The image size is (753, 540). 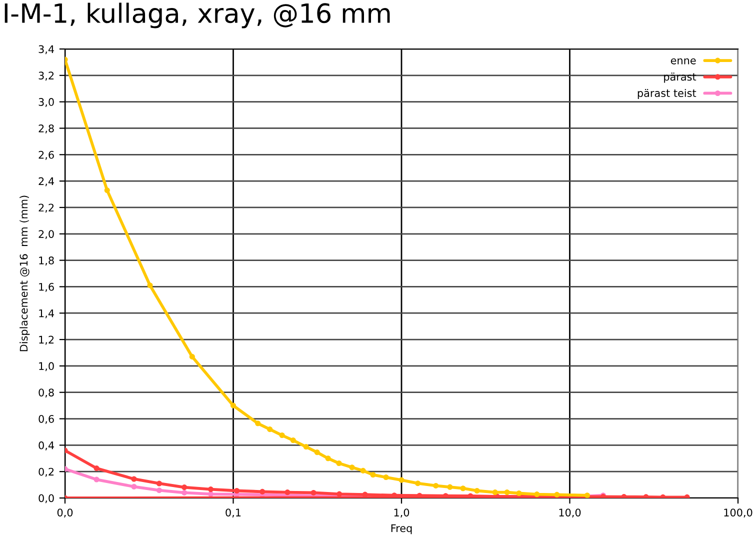 What do you see at coordinates (46, 445) in the screenshot?
I see `y-tick-label: 0,4` at bounding box center [46, 445].